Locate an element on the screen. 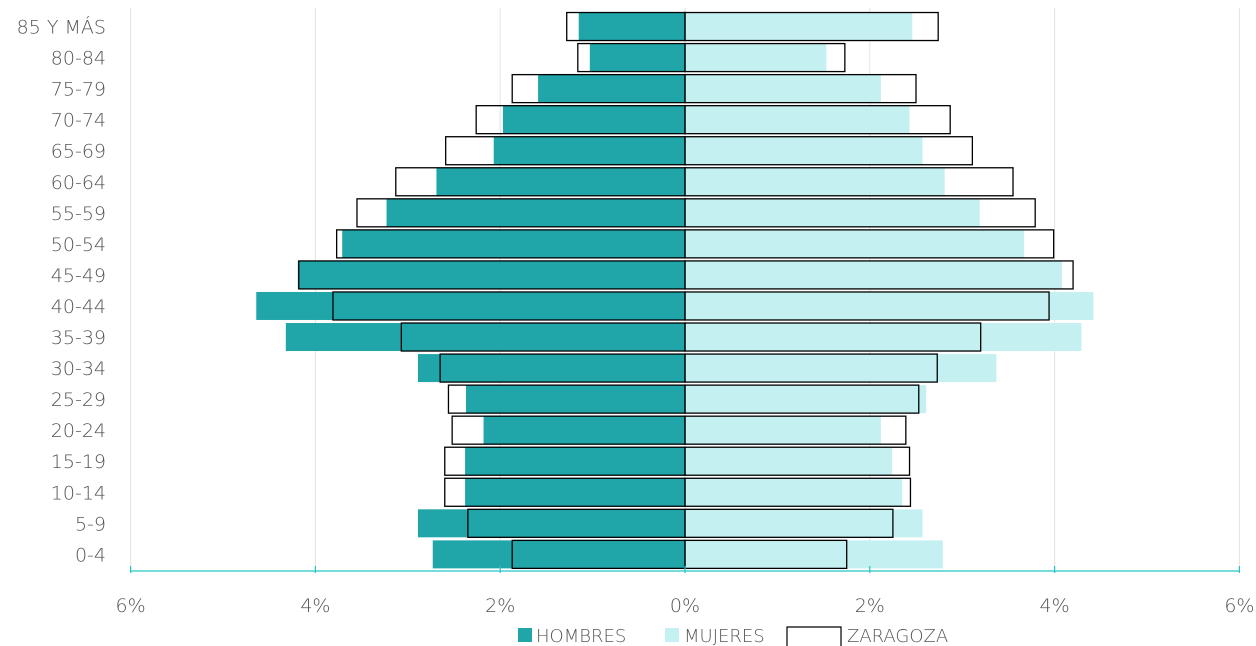 Image resolution: width=1256 pixels, height=646 pixels. category-label: 5-9 is located at coordinates (90, 524).